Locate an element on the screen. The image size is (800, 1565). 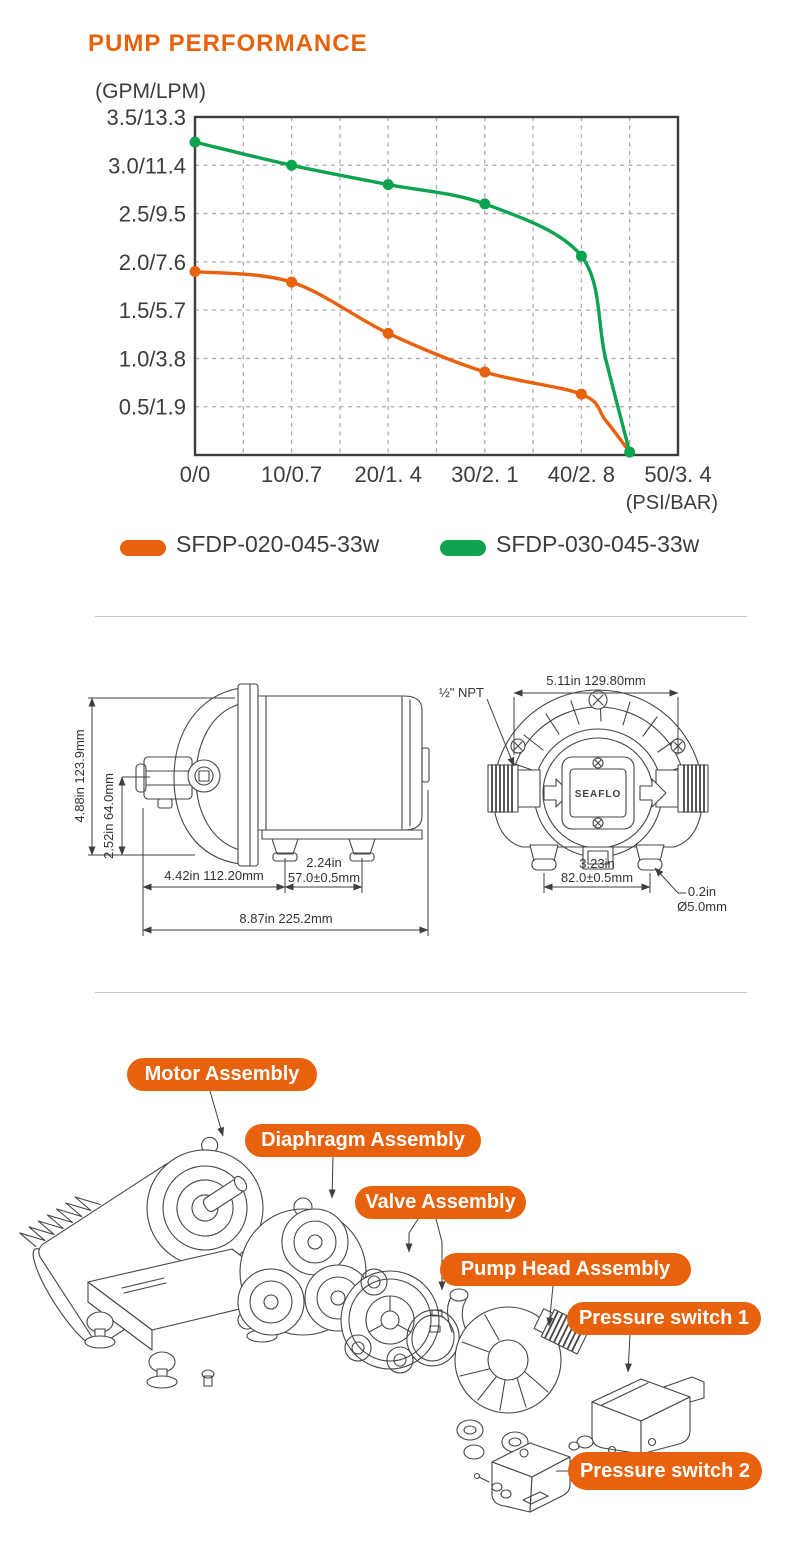
plot-border is located at coordinates (436, 286).